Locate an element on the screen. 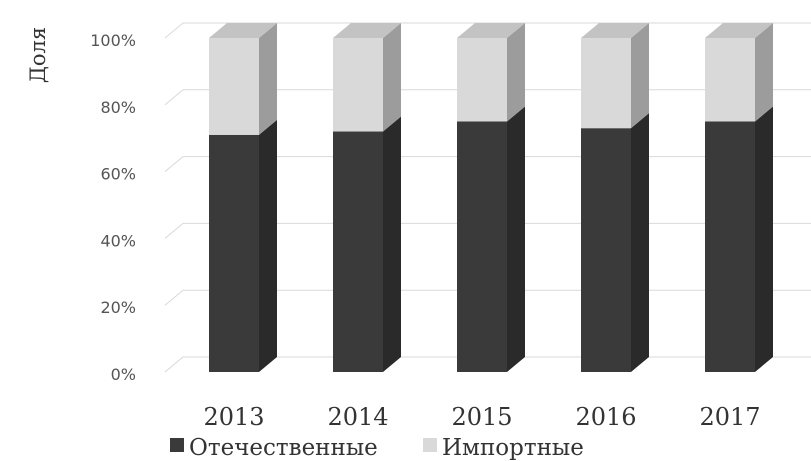 This screenshot has height=461, width=811. bar-segment-2017-import is located at coordinates (739, 72).